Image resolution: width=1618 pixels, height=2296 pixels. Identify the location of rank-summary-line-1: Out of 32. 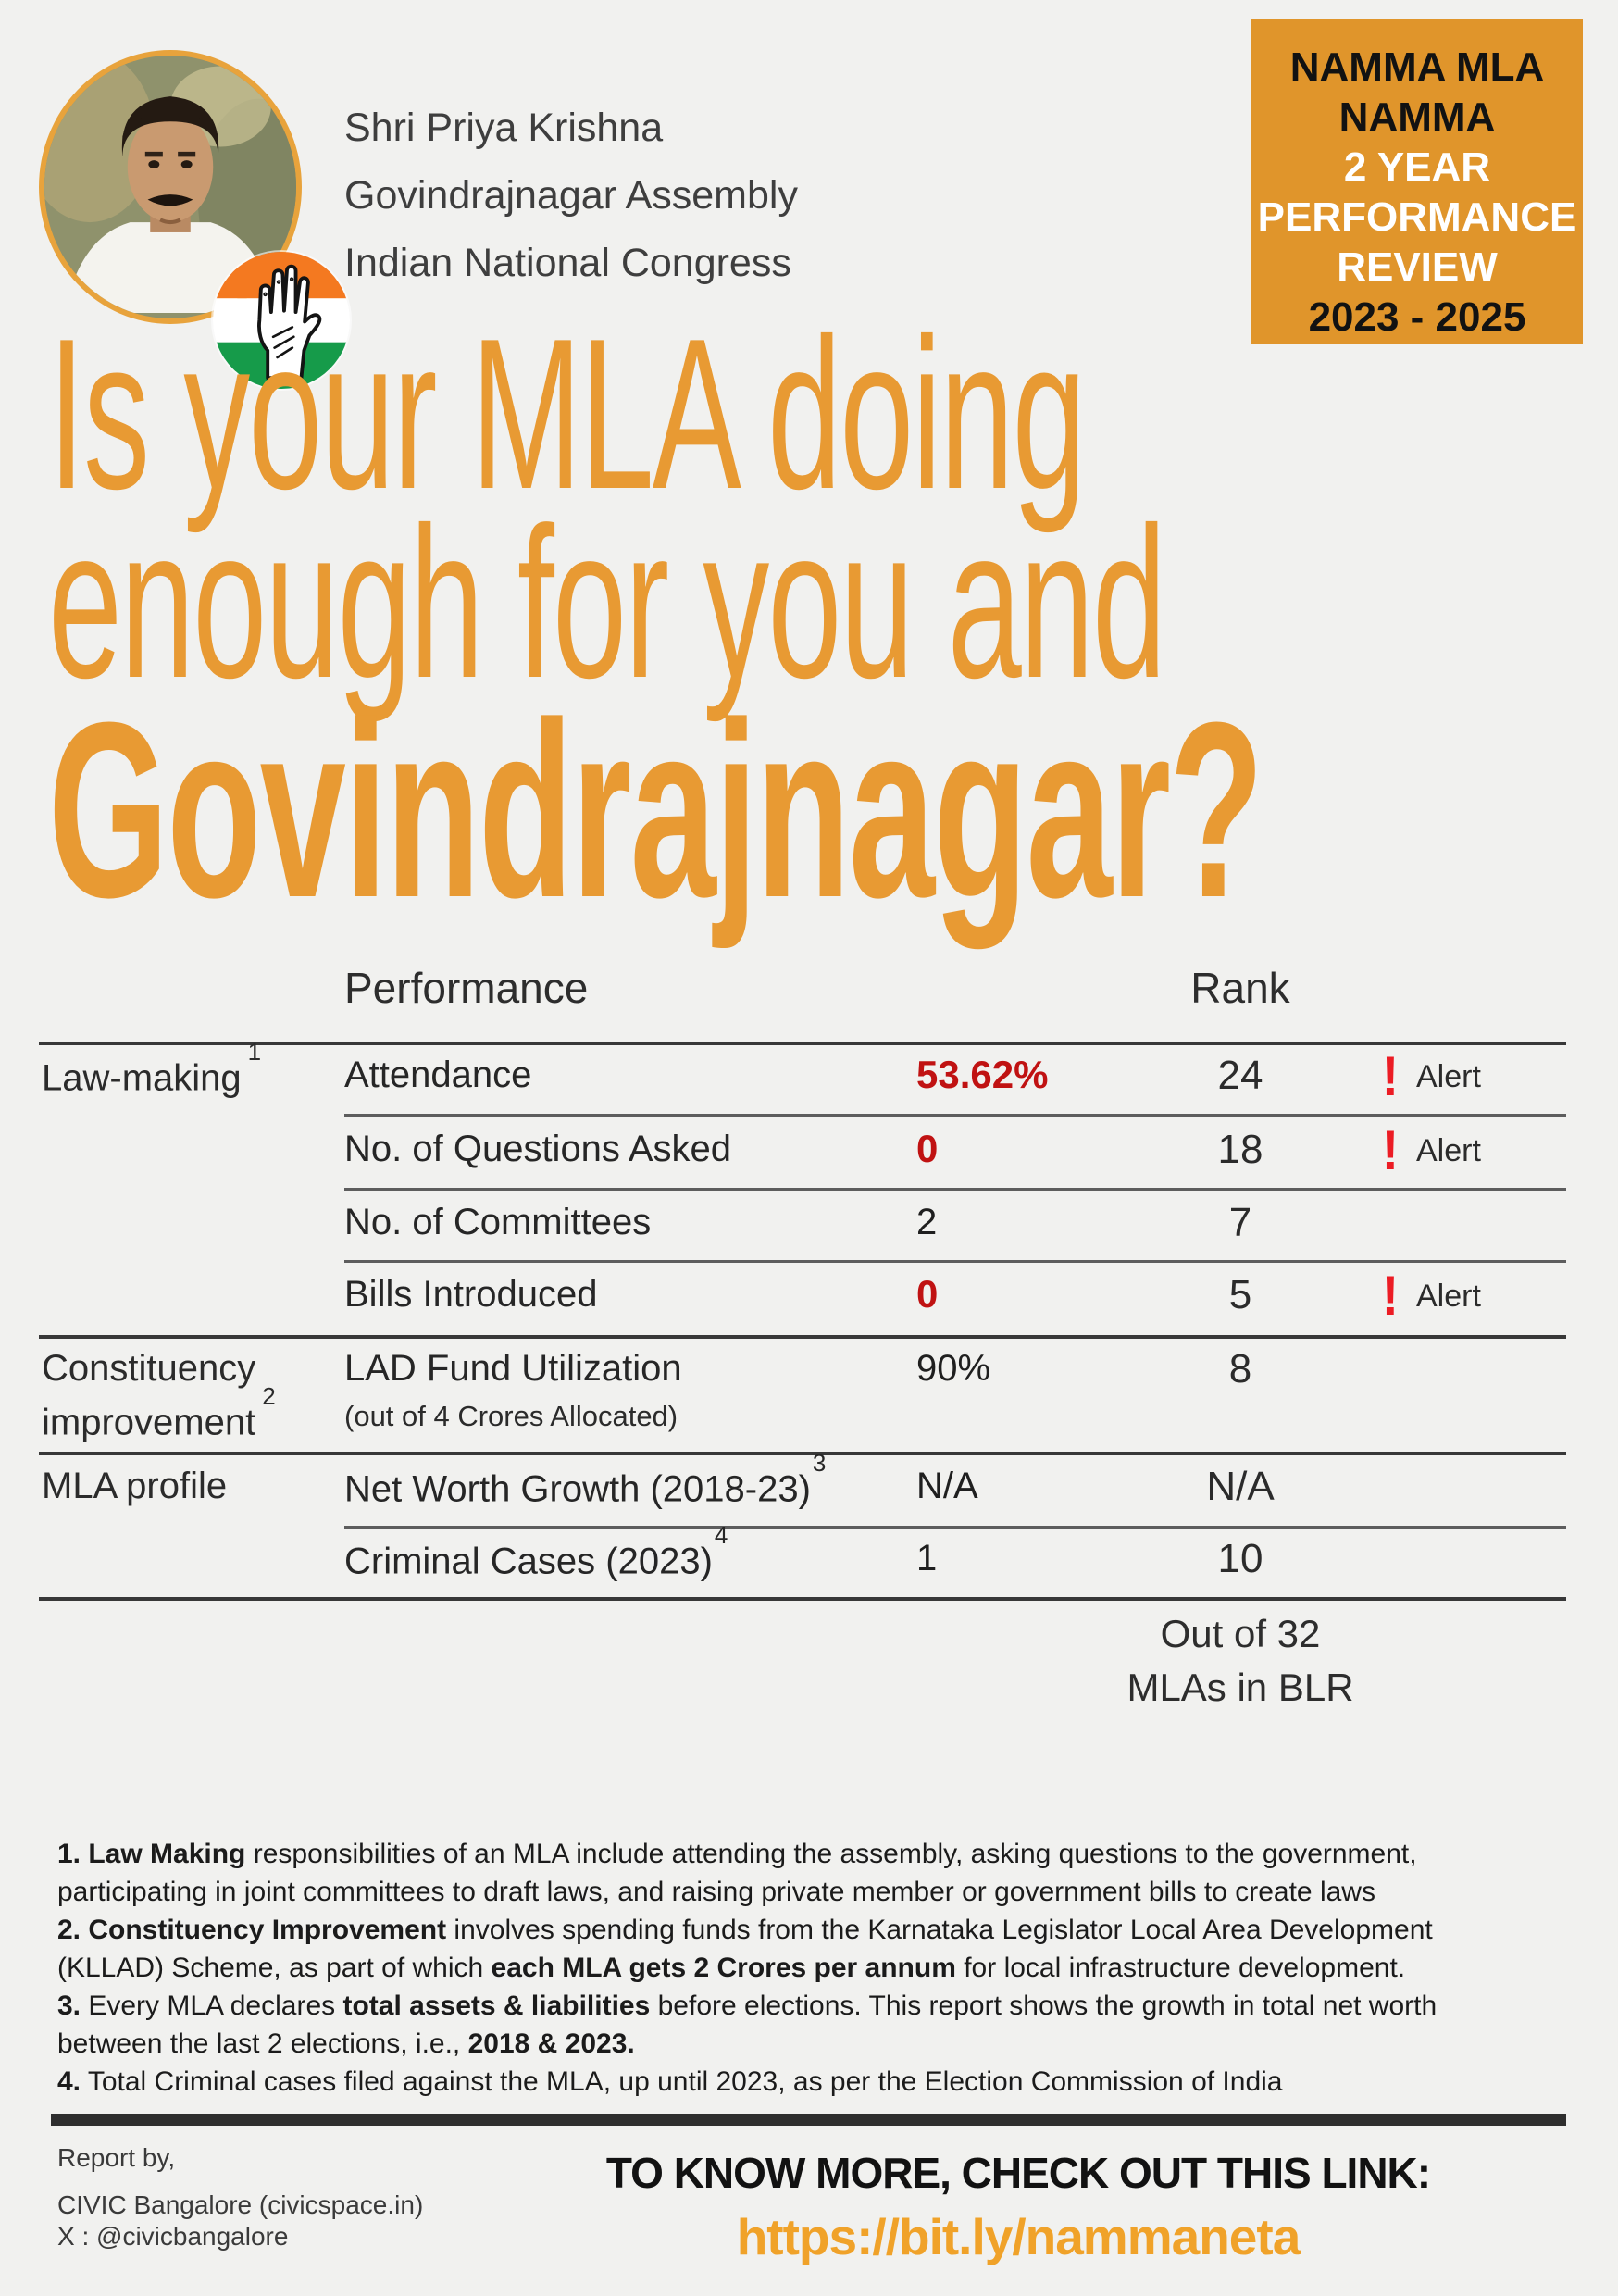
(1240, 1633).